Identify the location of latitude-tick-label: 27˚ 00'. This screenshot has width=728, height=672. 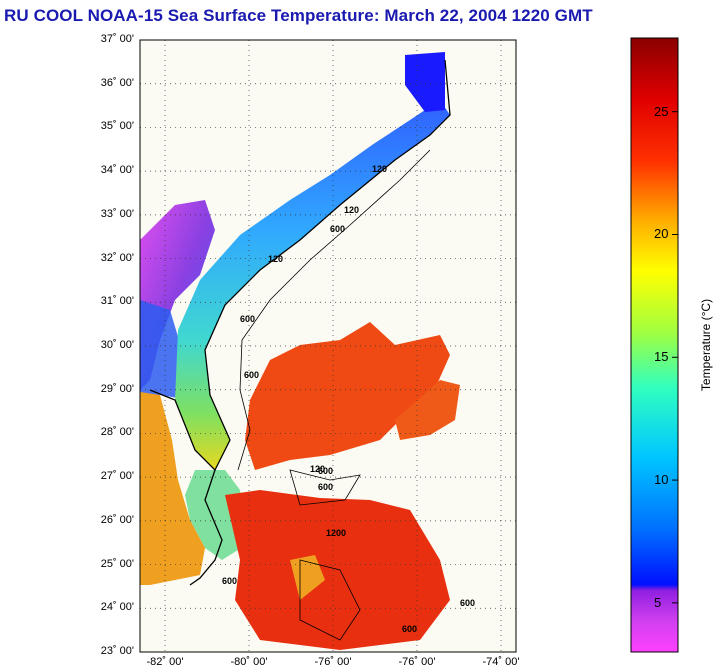
(117, 476).